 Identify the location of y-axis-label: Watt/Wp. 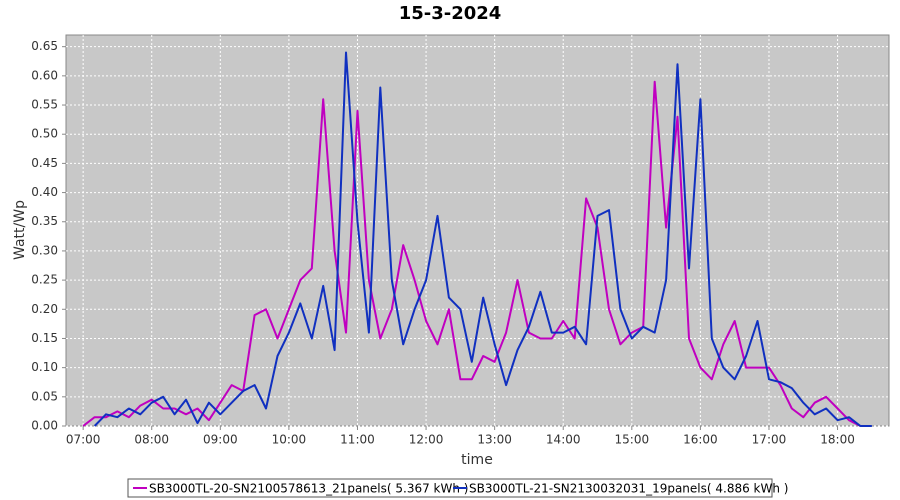
(20, 230).